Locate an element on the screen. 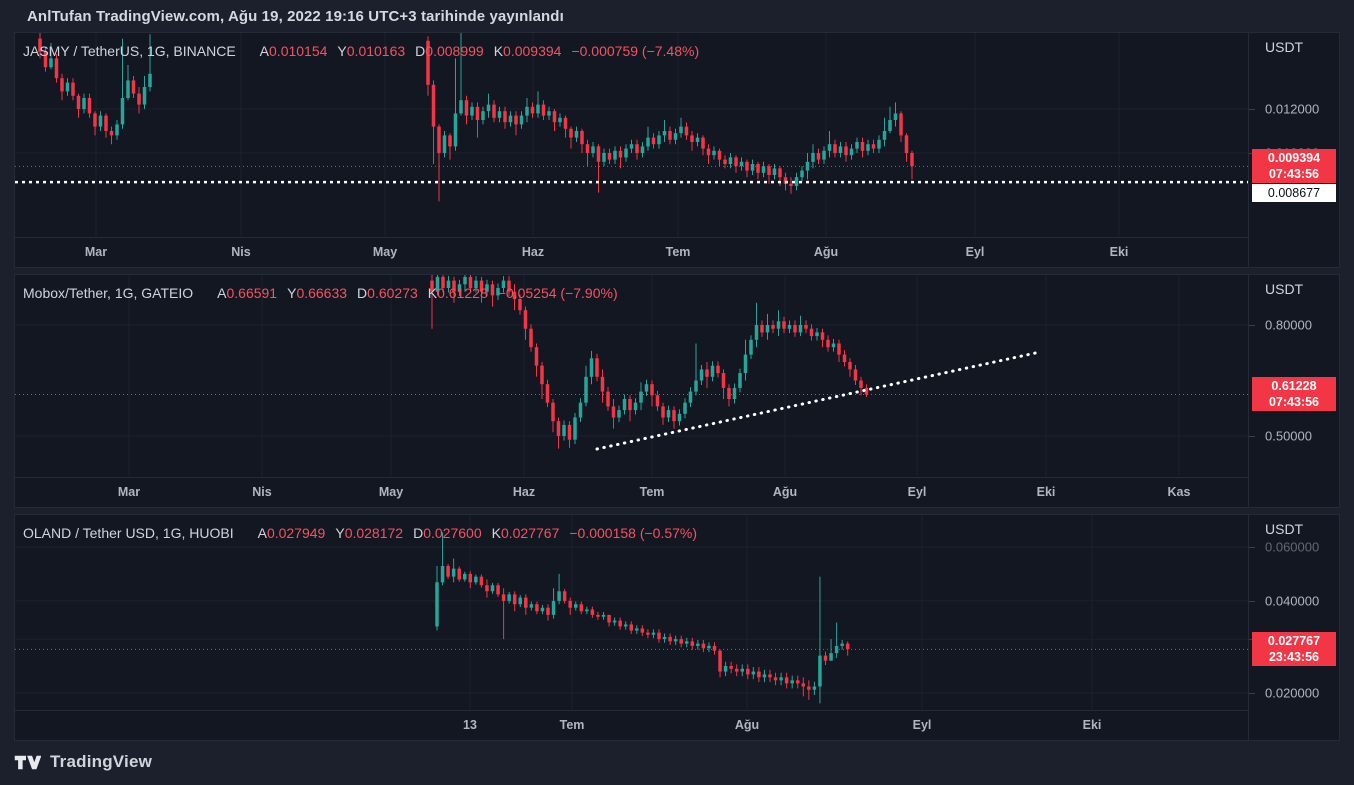 This screenshot has width=1354, height=785. last-price-value: 0.027767 is located at coordinates (1294, 641).